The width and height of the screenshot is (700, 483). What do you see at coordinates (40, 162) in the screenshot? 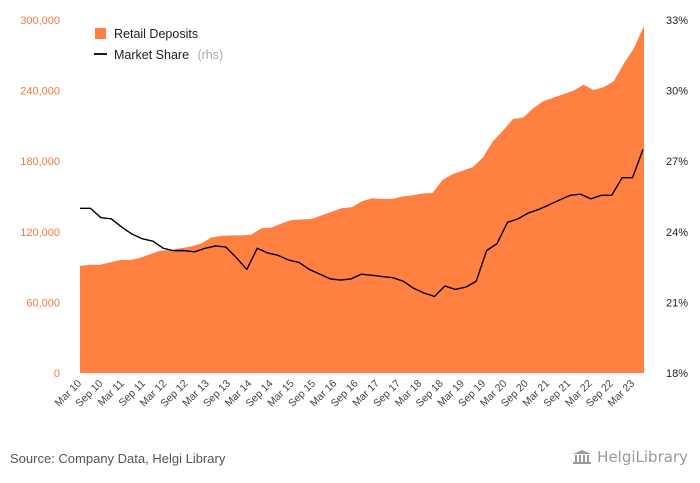
I see `left-axis-tick-label: 180,000` at bounding box center [40, 162].